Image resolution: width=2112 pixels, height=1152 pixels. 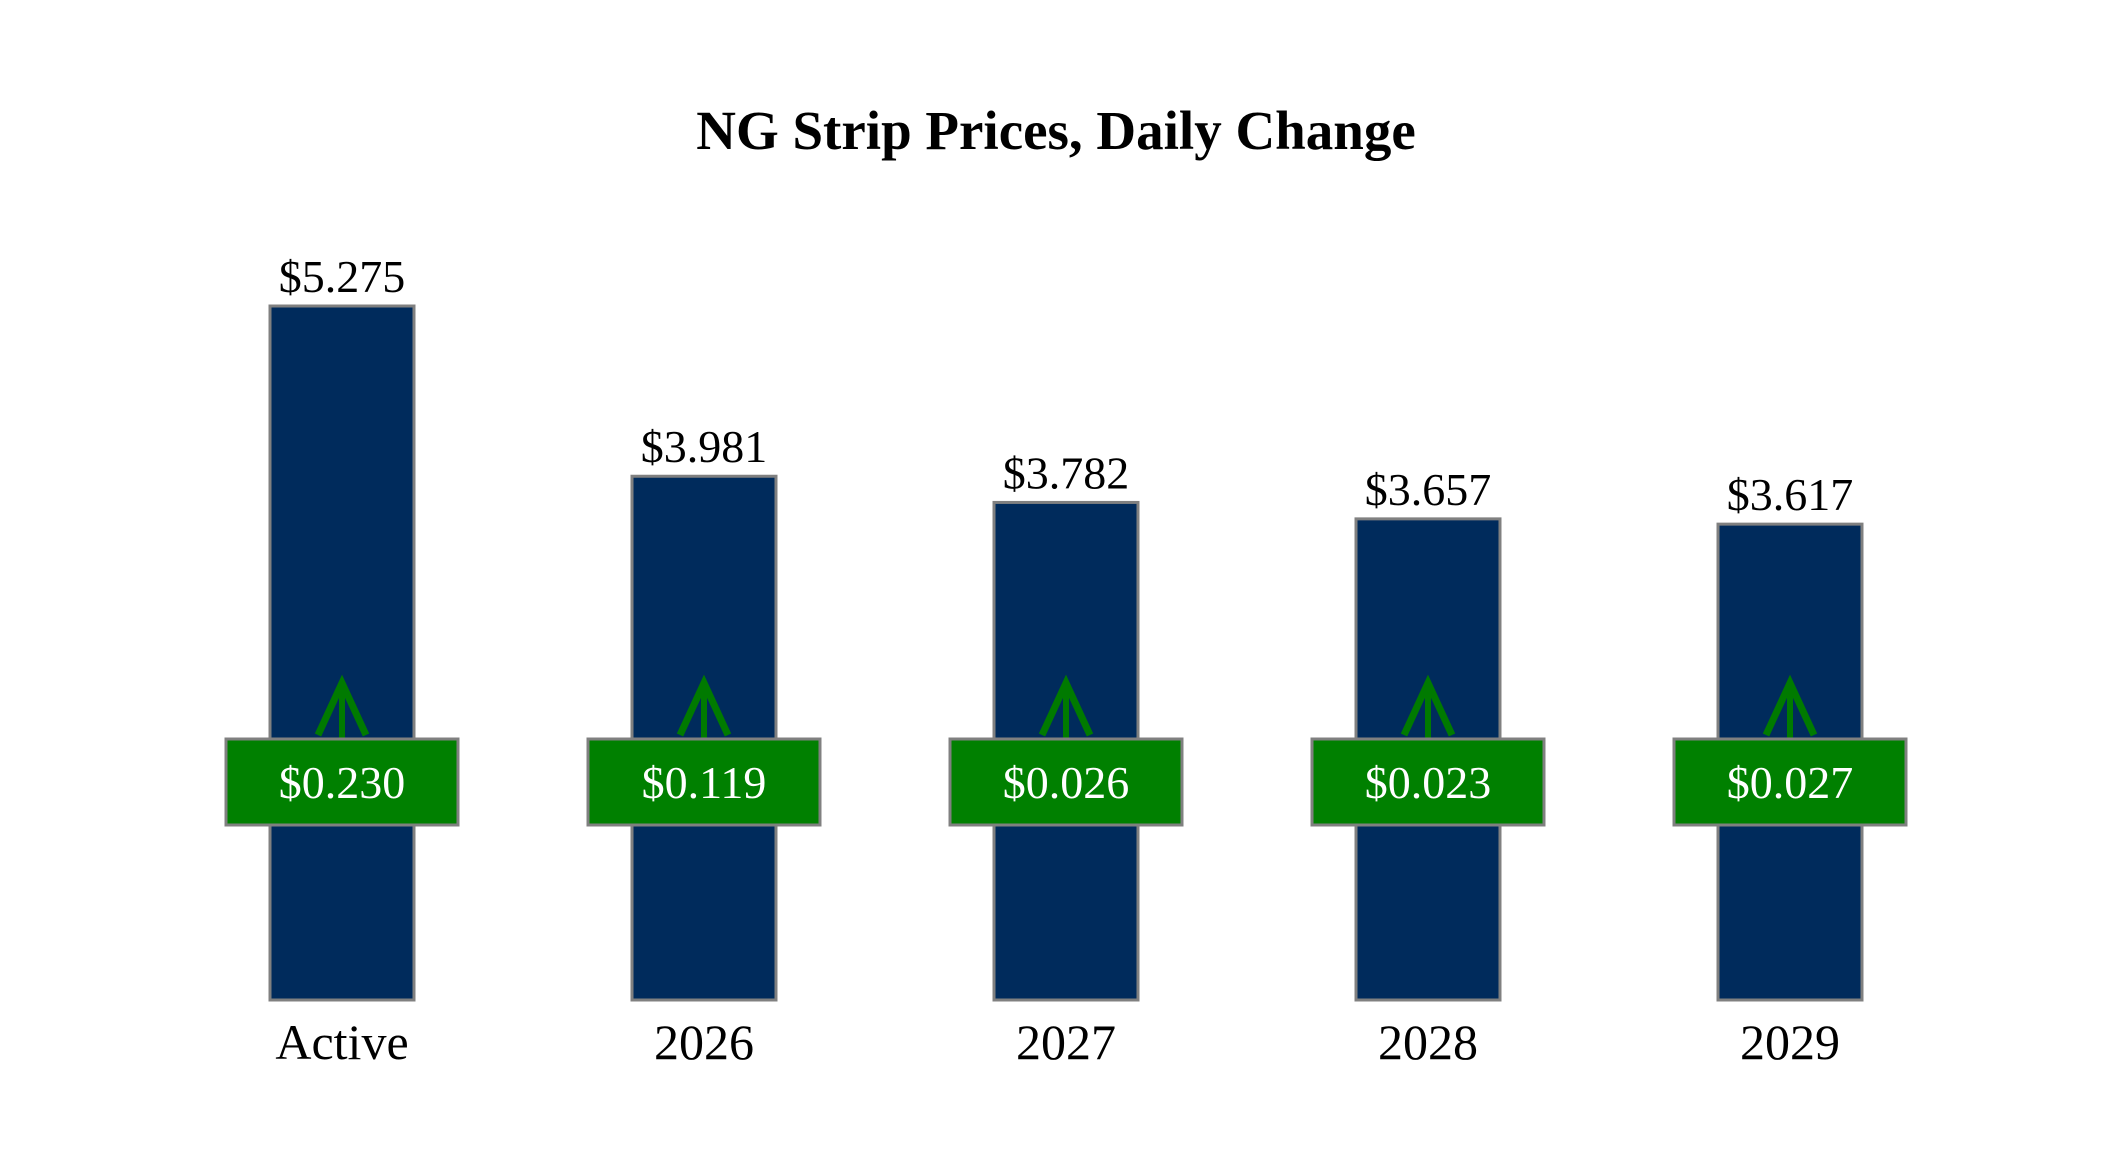 What do you see at coordinates (342, 276) in the screenshot?
I see `bar-value-label: $5.275` at bounding box center [342, 276].